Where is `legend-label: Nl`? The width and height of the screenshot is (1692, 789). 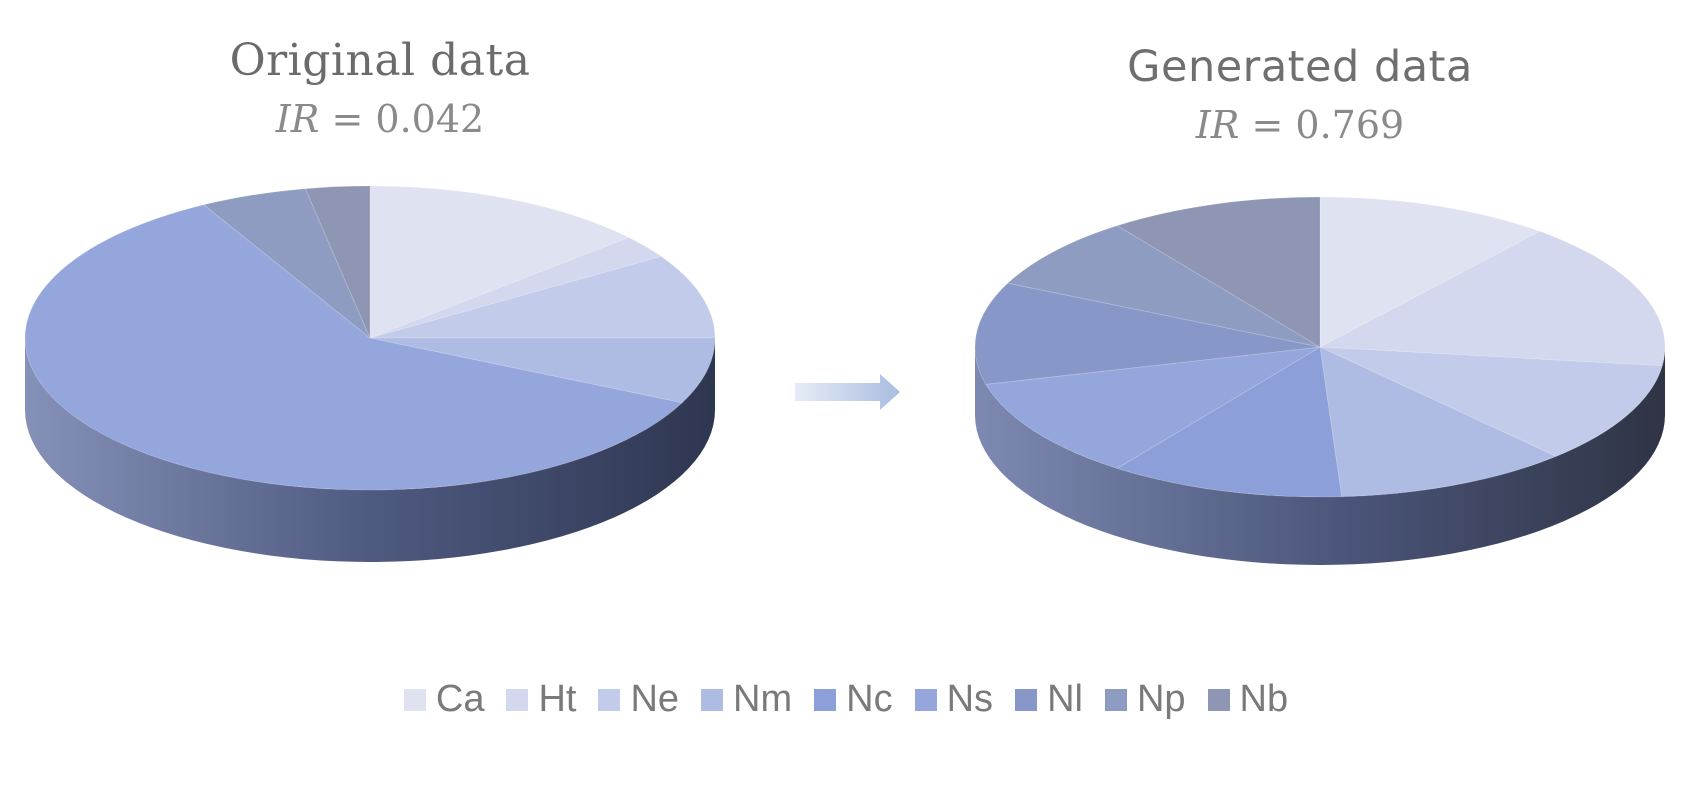
legend-label: Nl is located at coordinates (1065, 699).